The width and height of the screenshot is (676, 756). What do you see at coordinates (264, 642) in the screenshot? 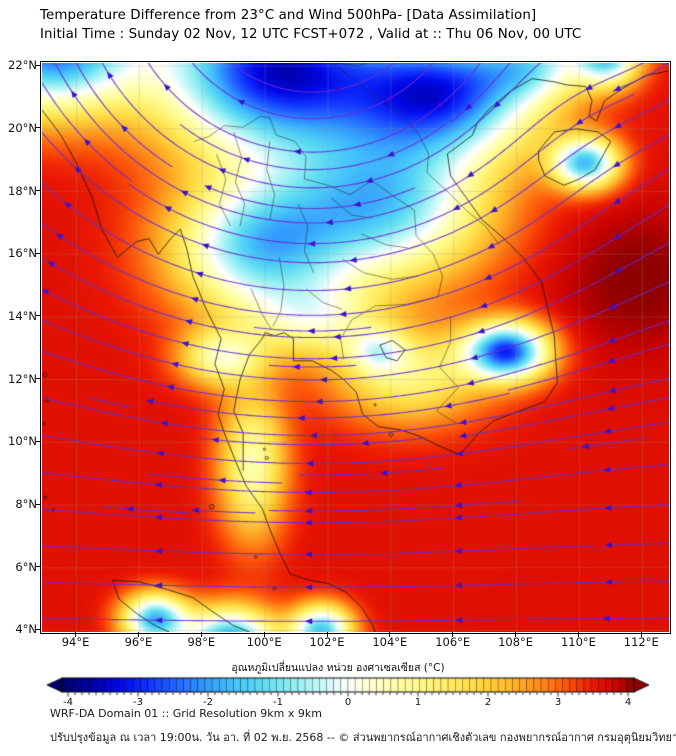
I see `lon-tick-label: 100°E` at bounding box center [264, 642].